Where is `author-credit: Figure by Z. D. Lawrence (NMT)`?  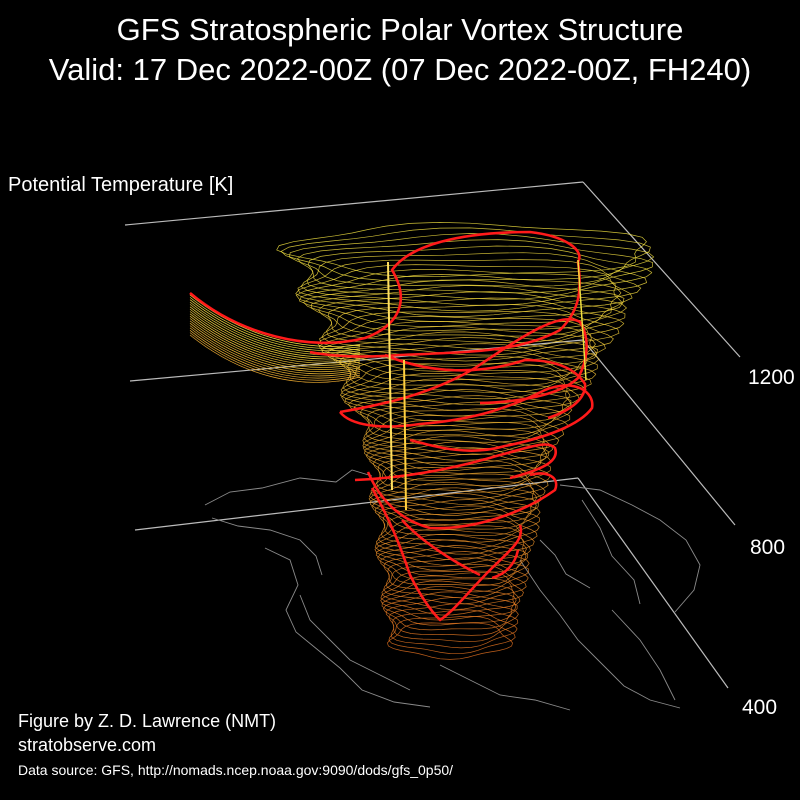
author-credit: Figure by Z. D. Lawrence (NMT) is located at coordinates (147, 721).